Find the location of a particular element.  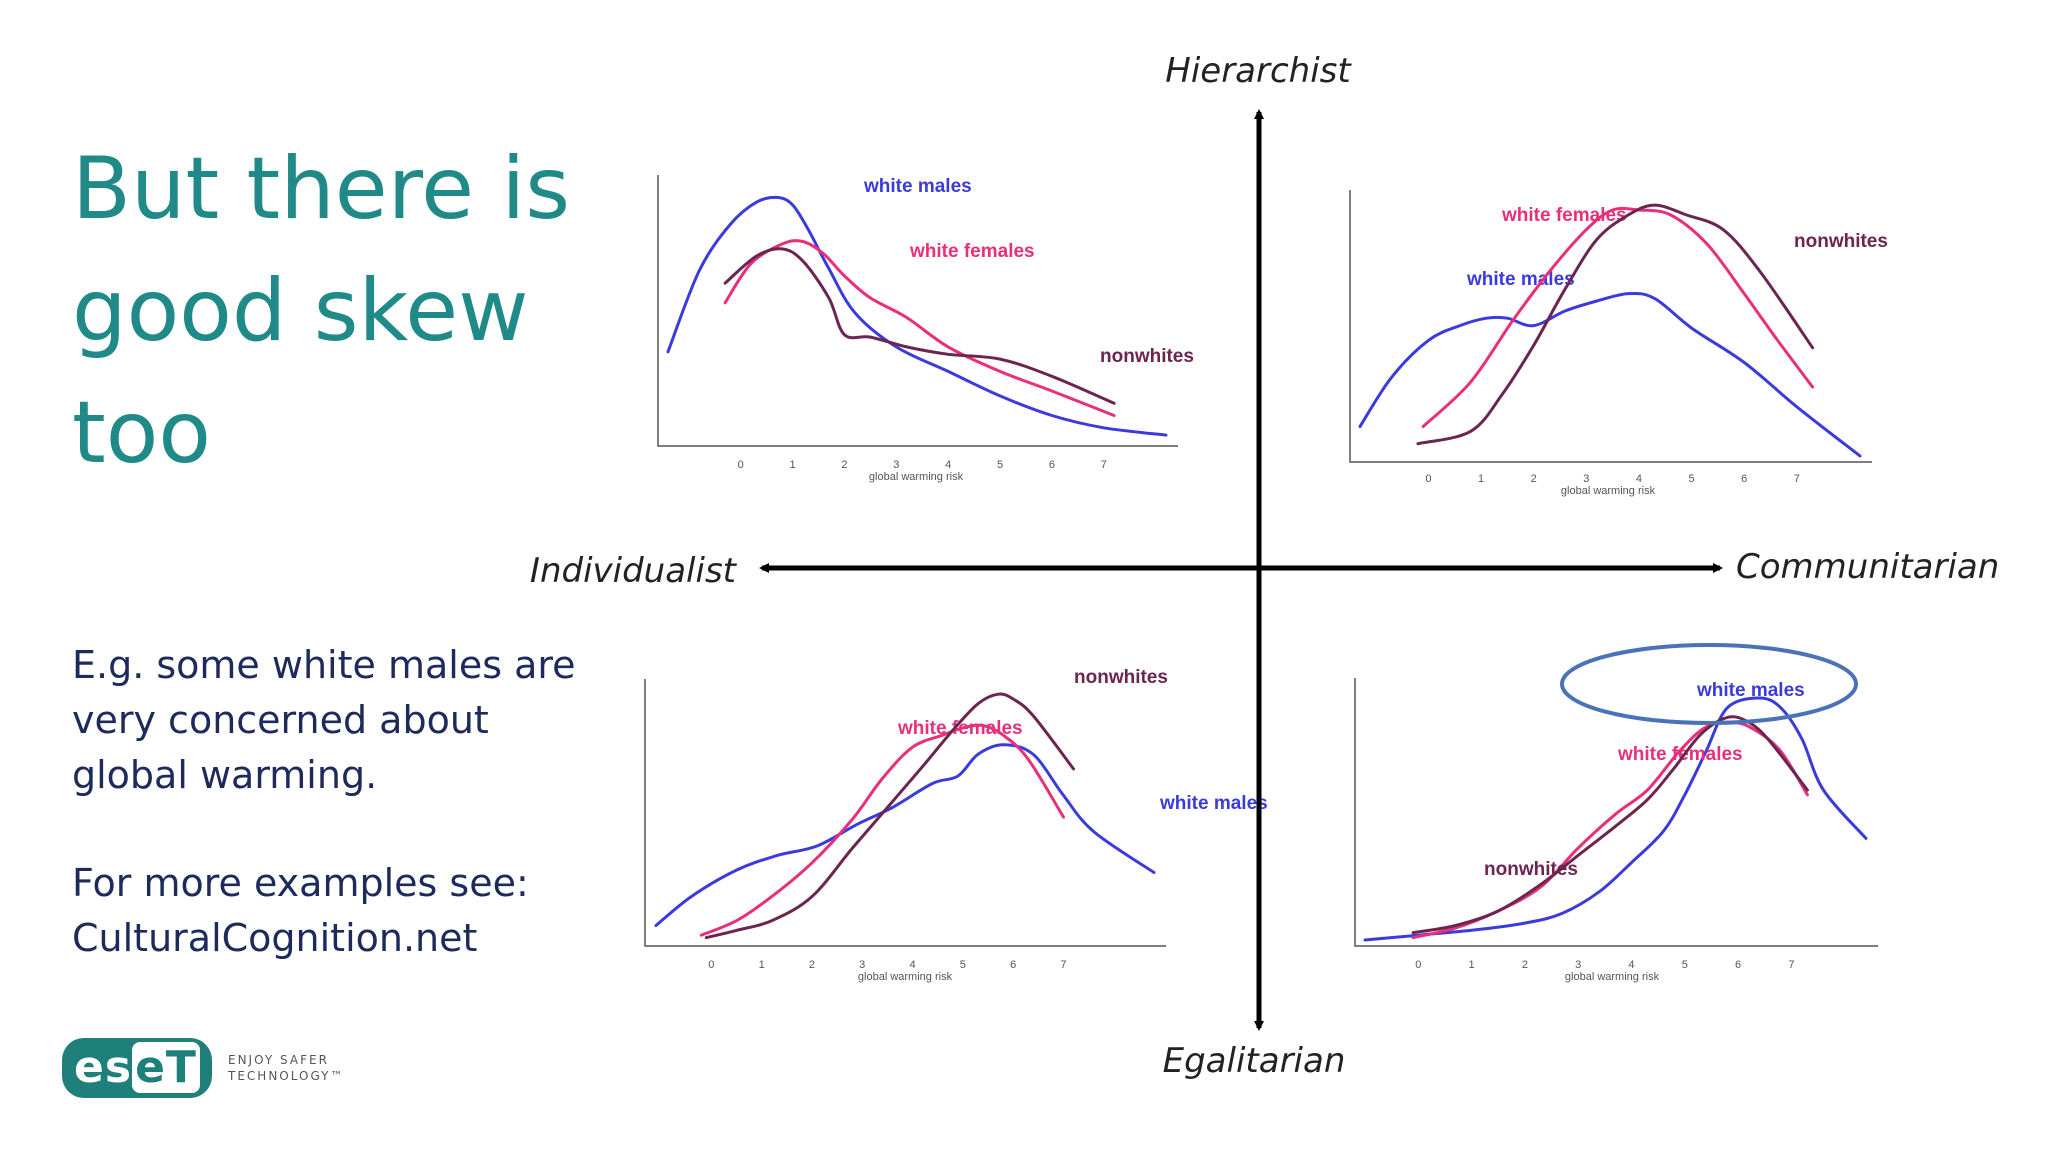

slide-title: But there is good skew too is located at coordinates (332, 311).